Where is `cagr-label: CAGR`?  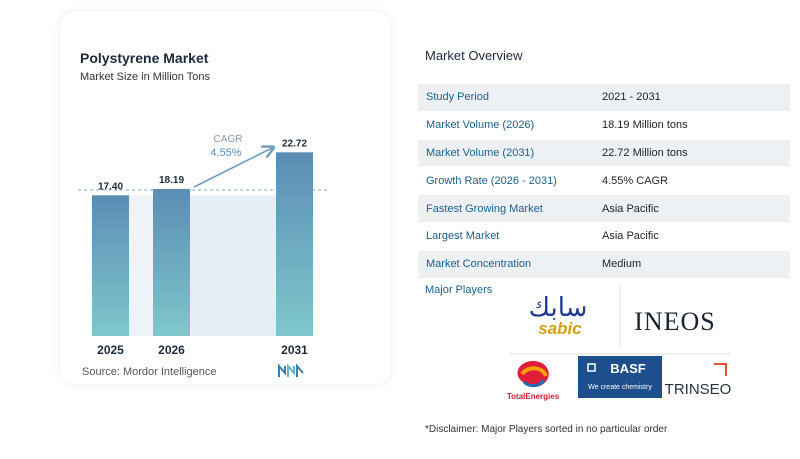
cagr-label: CAGR is located at coordinates (228, 139).